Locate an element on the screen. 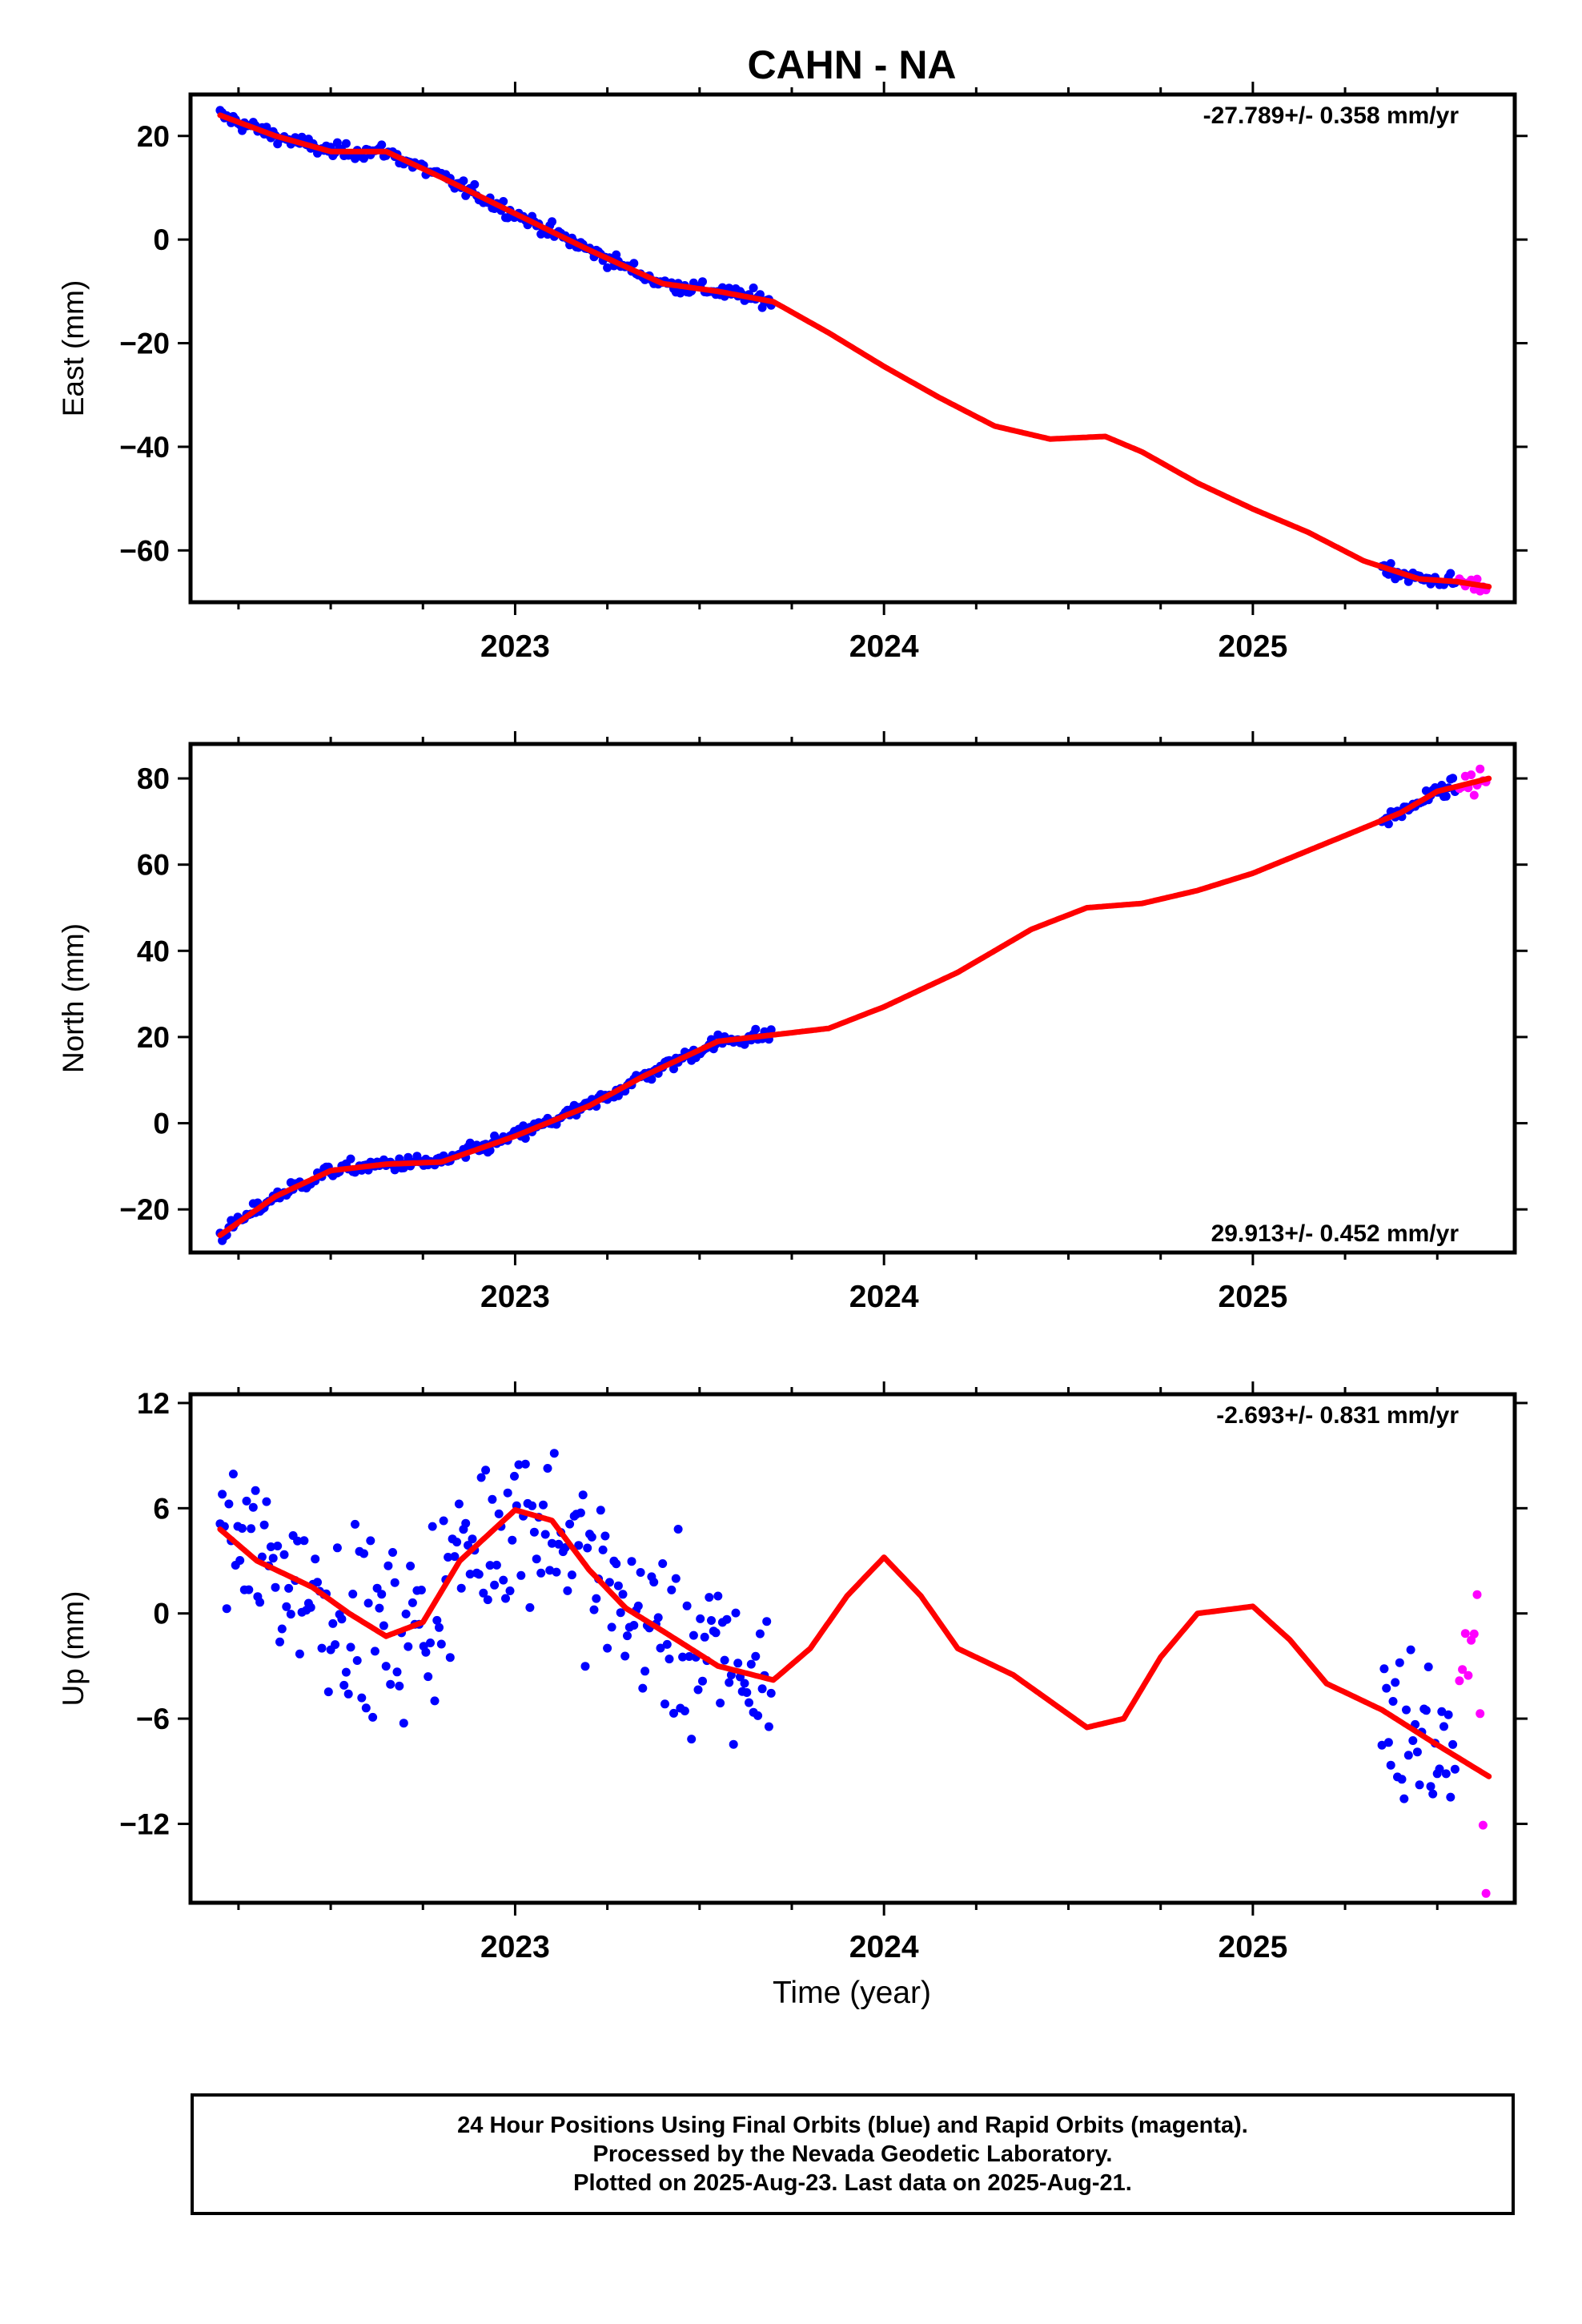 The height and width of the screenshot is (2324, 1582). y-tick-label: −40 is located at coordinates (144, 447).